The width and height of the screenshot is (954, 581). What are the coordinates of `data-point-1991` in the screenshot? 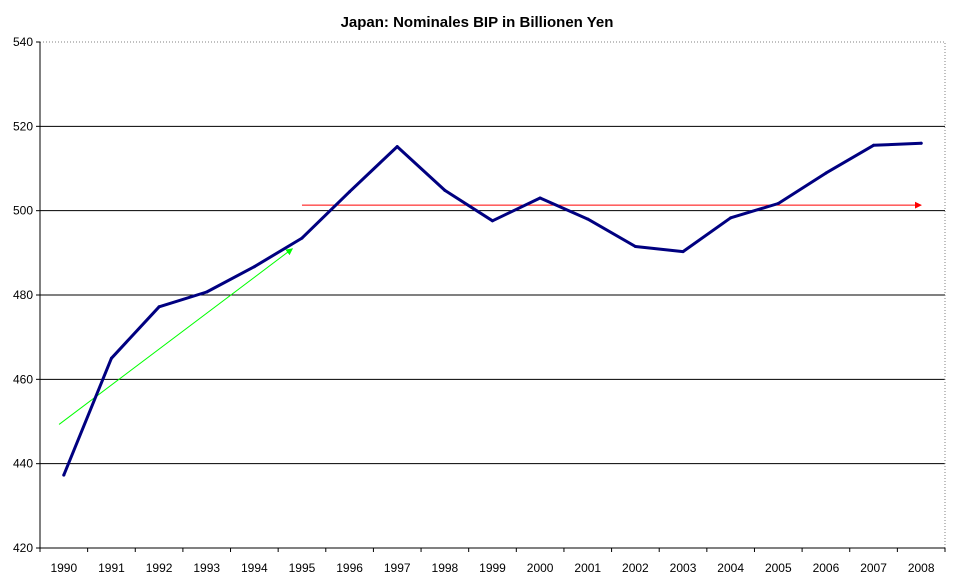 It's located at (111, 358).